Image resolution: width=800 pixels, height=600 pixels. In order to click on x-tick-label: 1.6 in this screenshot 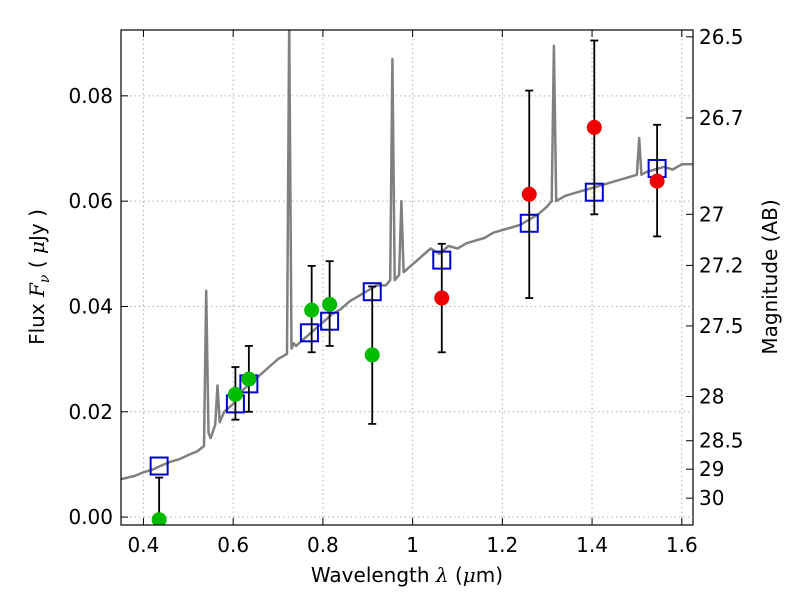, I will do `click(682, 545)`.